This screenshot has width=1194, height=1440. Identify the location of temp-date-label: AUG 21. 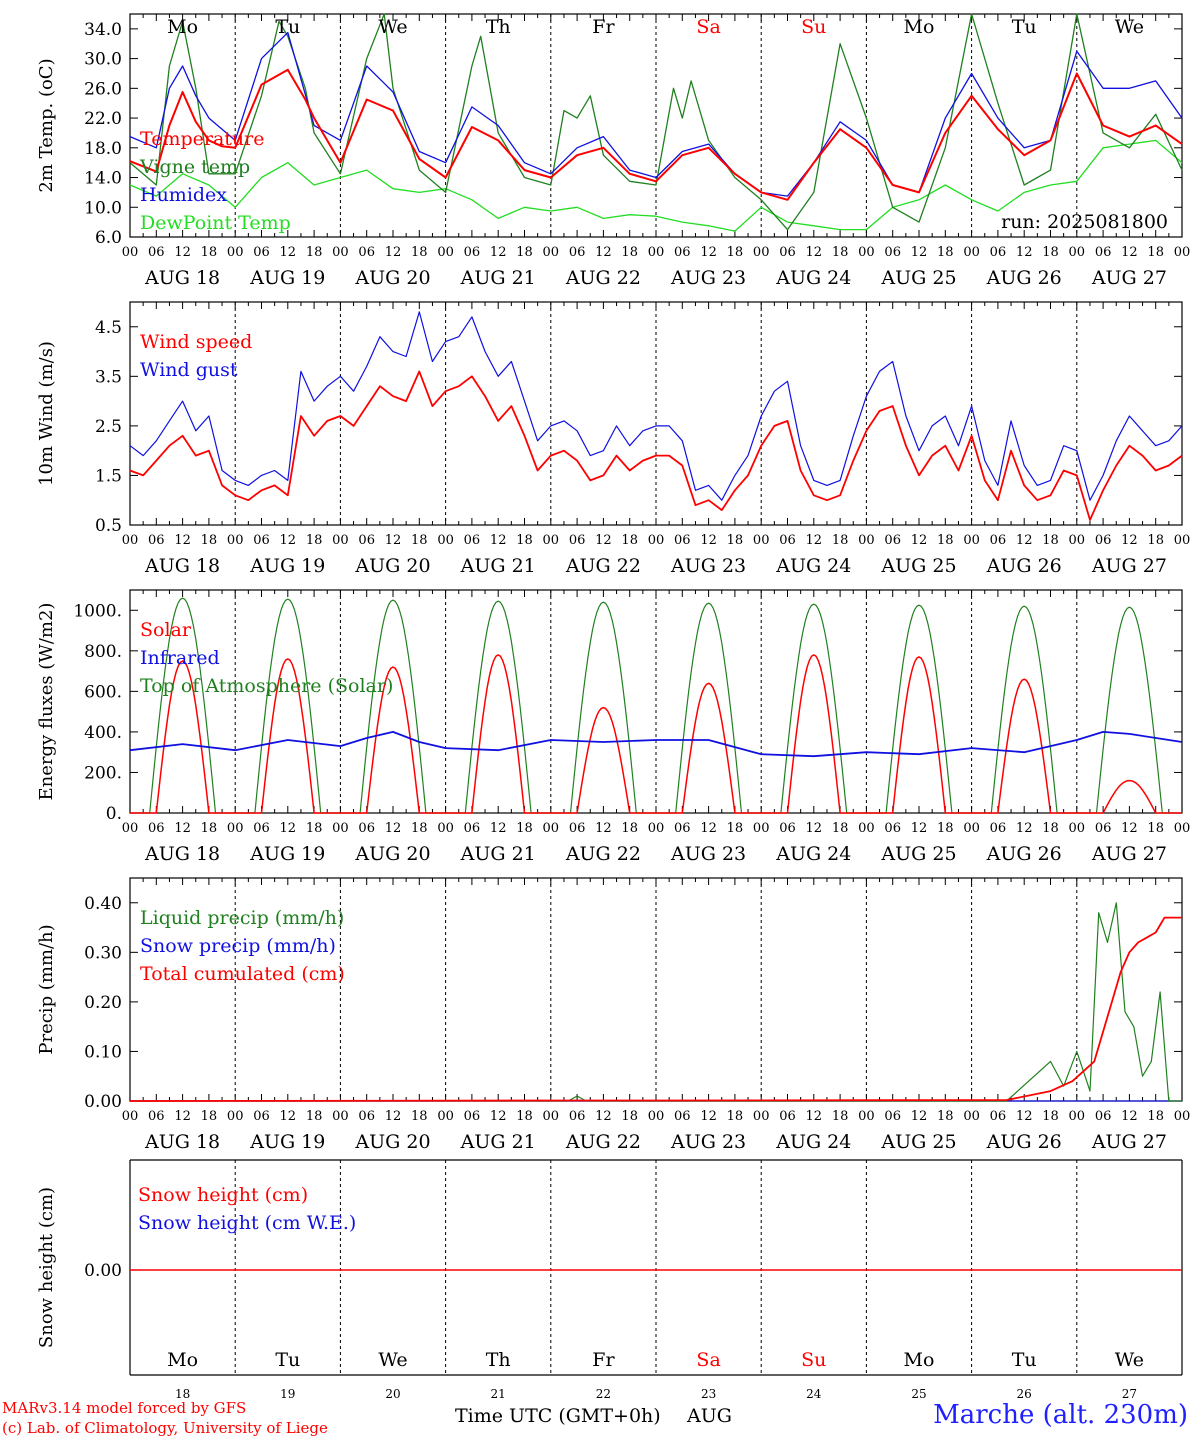
(498, 278).